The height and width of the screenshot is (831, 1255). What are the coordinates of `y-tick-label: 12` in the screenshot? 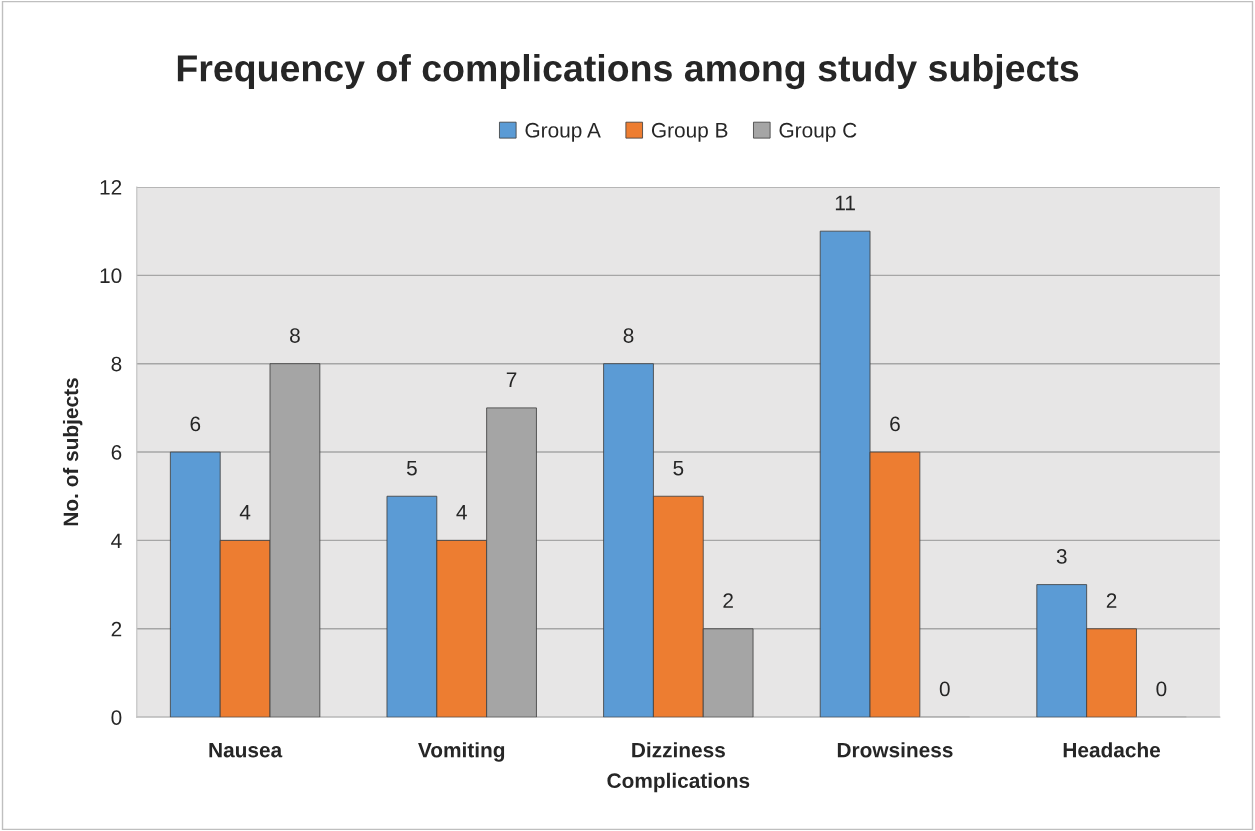 It's located at (111, 187).